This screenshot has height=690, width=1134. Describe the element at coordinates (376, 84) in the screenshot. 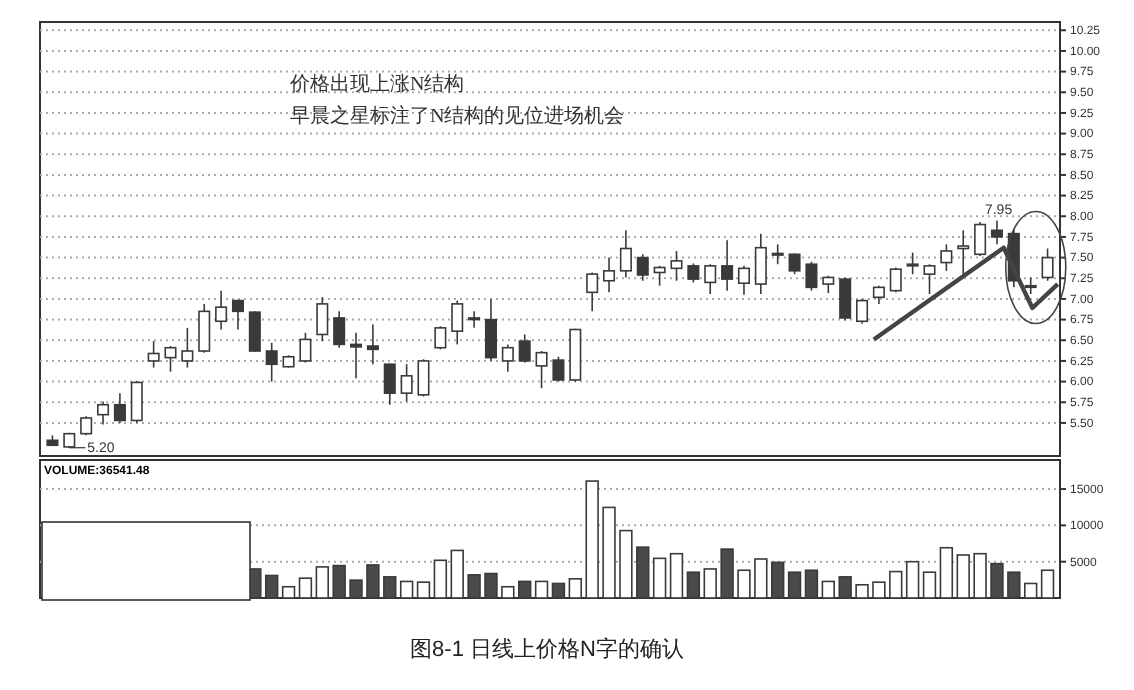

I see `annotation: 价格出现上涨N结构` at that location.